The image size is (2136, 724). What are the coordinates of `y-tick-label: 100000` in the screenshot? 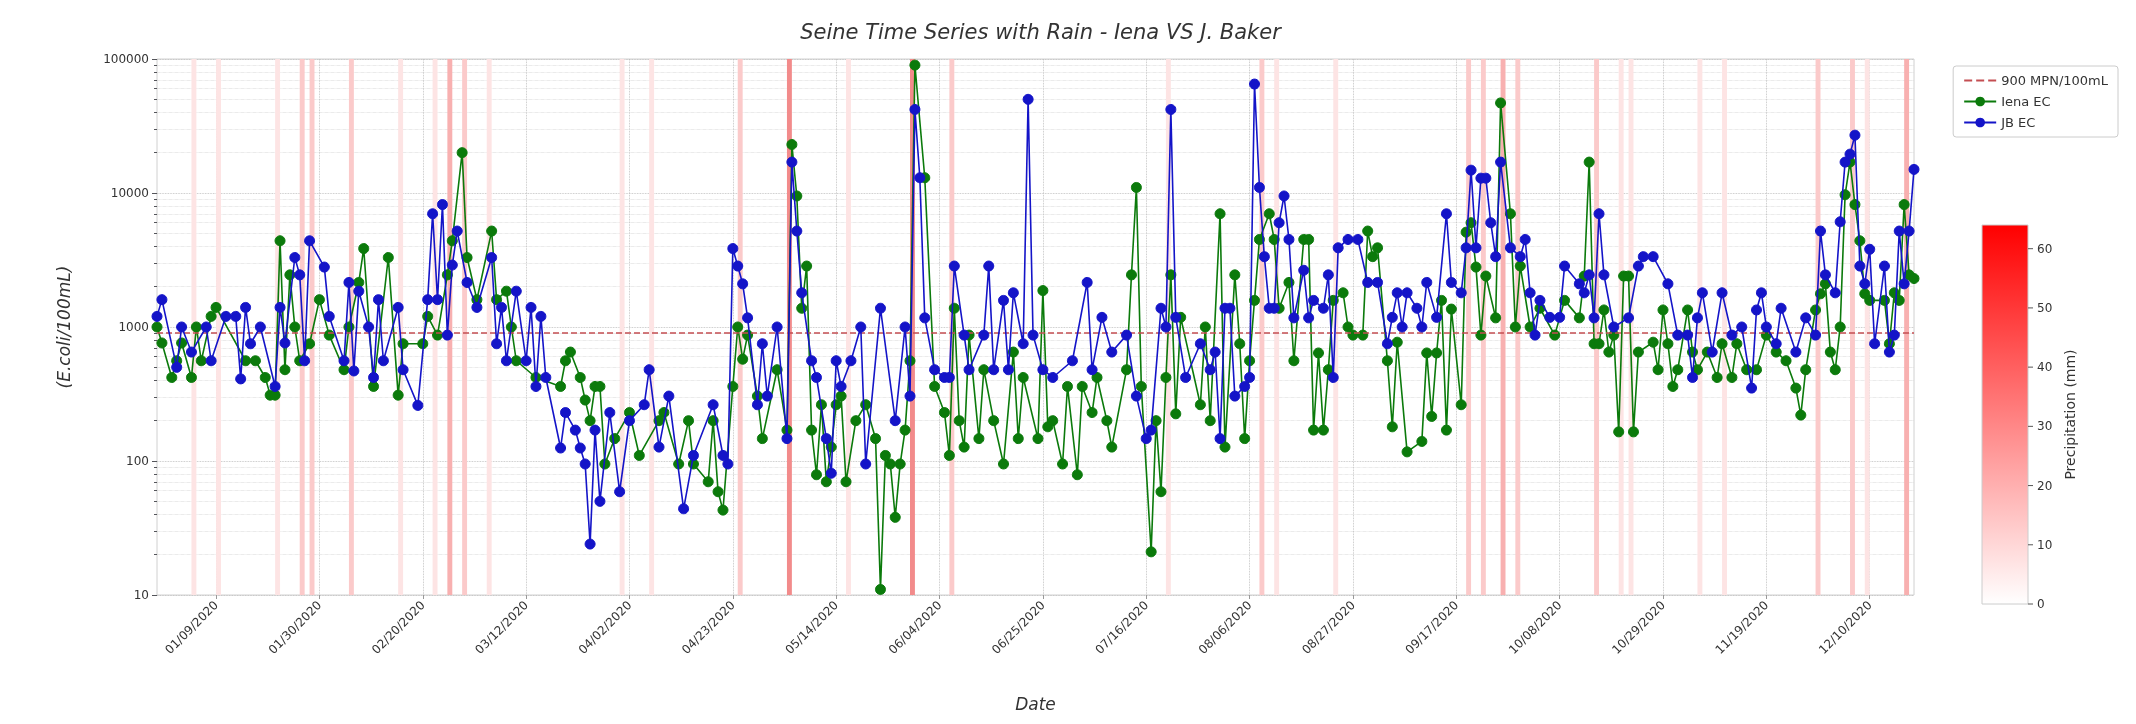 It's located at (126, 59).